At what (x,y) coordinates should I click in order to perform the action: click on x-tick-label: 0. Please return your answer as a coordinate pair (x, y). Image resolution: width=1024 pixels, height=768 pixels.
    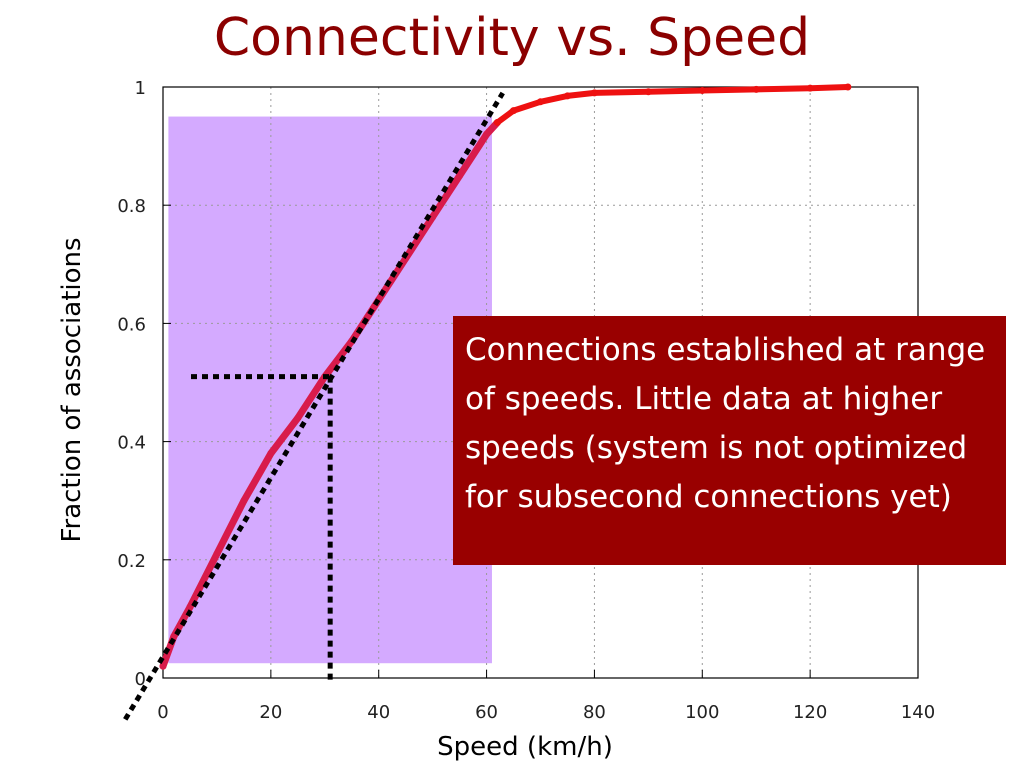
    Looking at the image, I should click on (162, 712).